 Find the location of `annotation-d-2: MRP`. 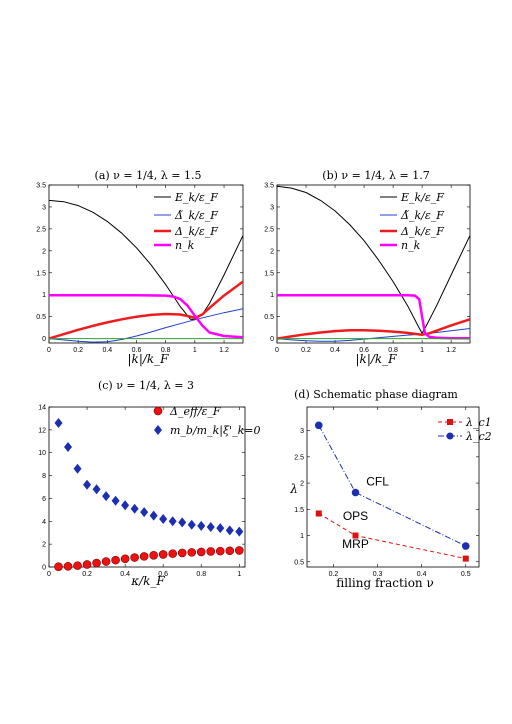

annotation-d-2: MRP is located at coordinates (355, 544).